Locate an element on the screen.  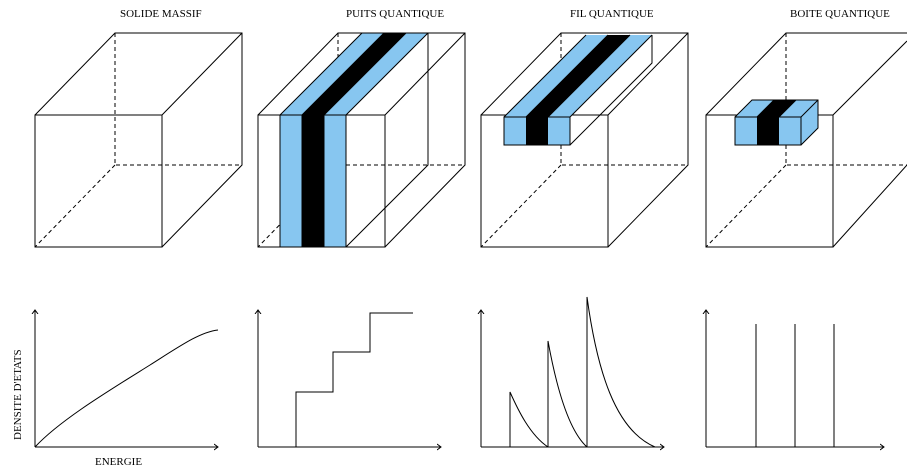
cube-solide-massif is located at coordinates (138, 140).